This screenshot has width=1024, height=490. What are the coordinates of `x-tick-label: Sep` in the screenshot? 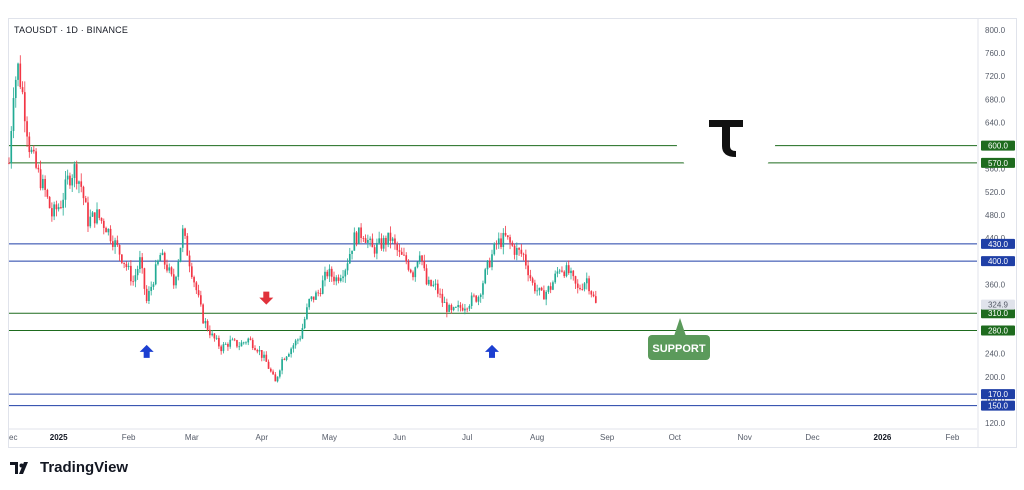 It's located at (607, 437).